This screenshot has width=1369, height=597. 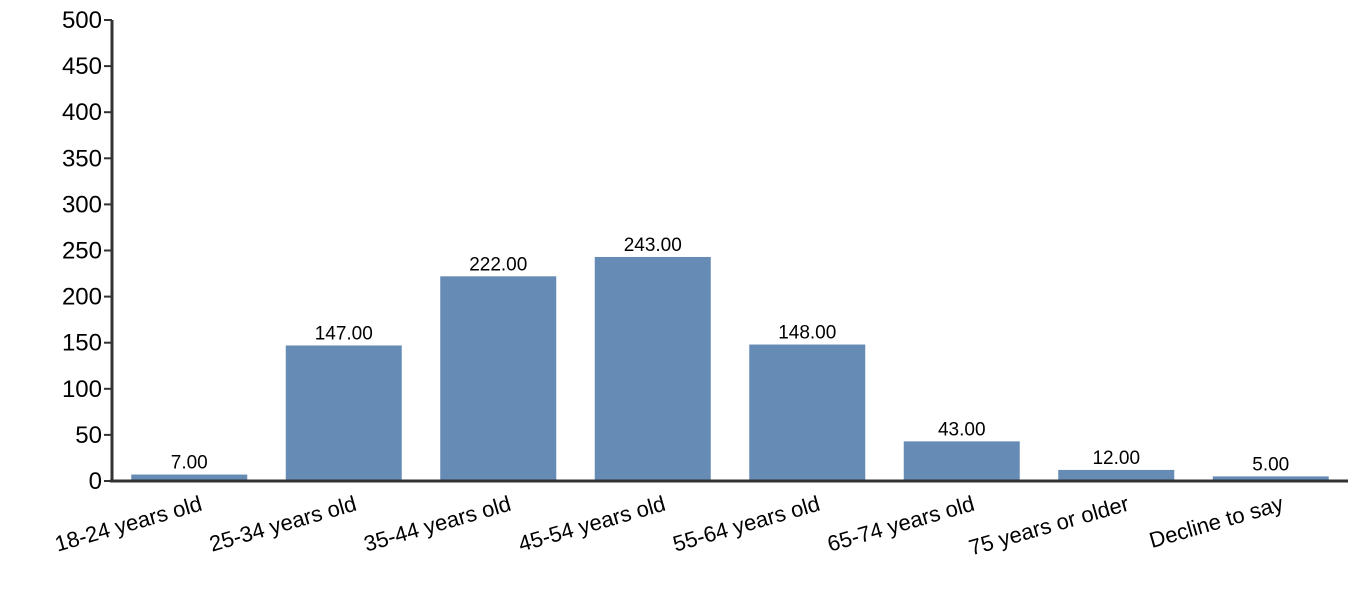 I want to click on x-tick-label: 25-34 years old, so click(x=282, y=524).